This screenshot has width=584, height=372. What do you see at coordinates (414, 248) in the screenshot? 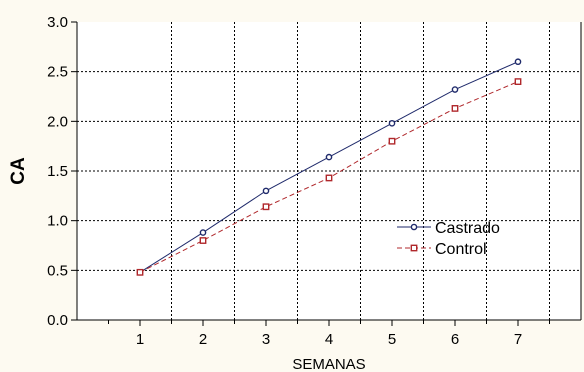
I see `legend-marker-square` at bounding box center [414, 248].